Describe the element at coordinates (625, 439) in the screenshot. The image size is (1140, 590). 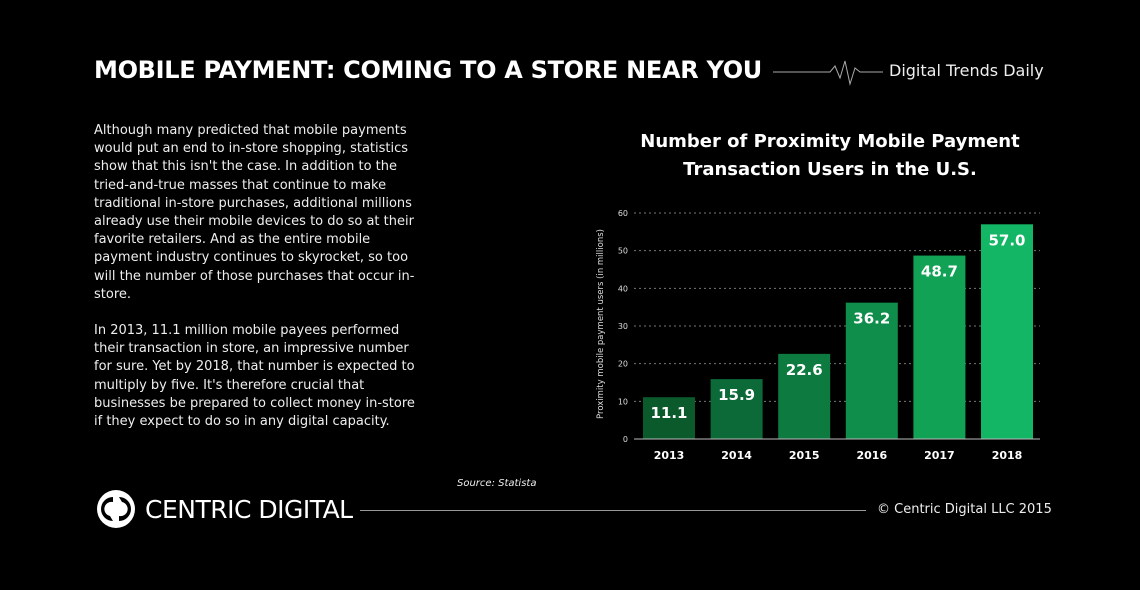
I see `y-tick-label: 0` at that location.